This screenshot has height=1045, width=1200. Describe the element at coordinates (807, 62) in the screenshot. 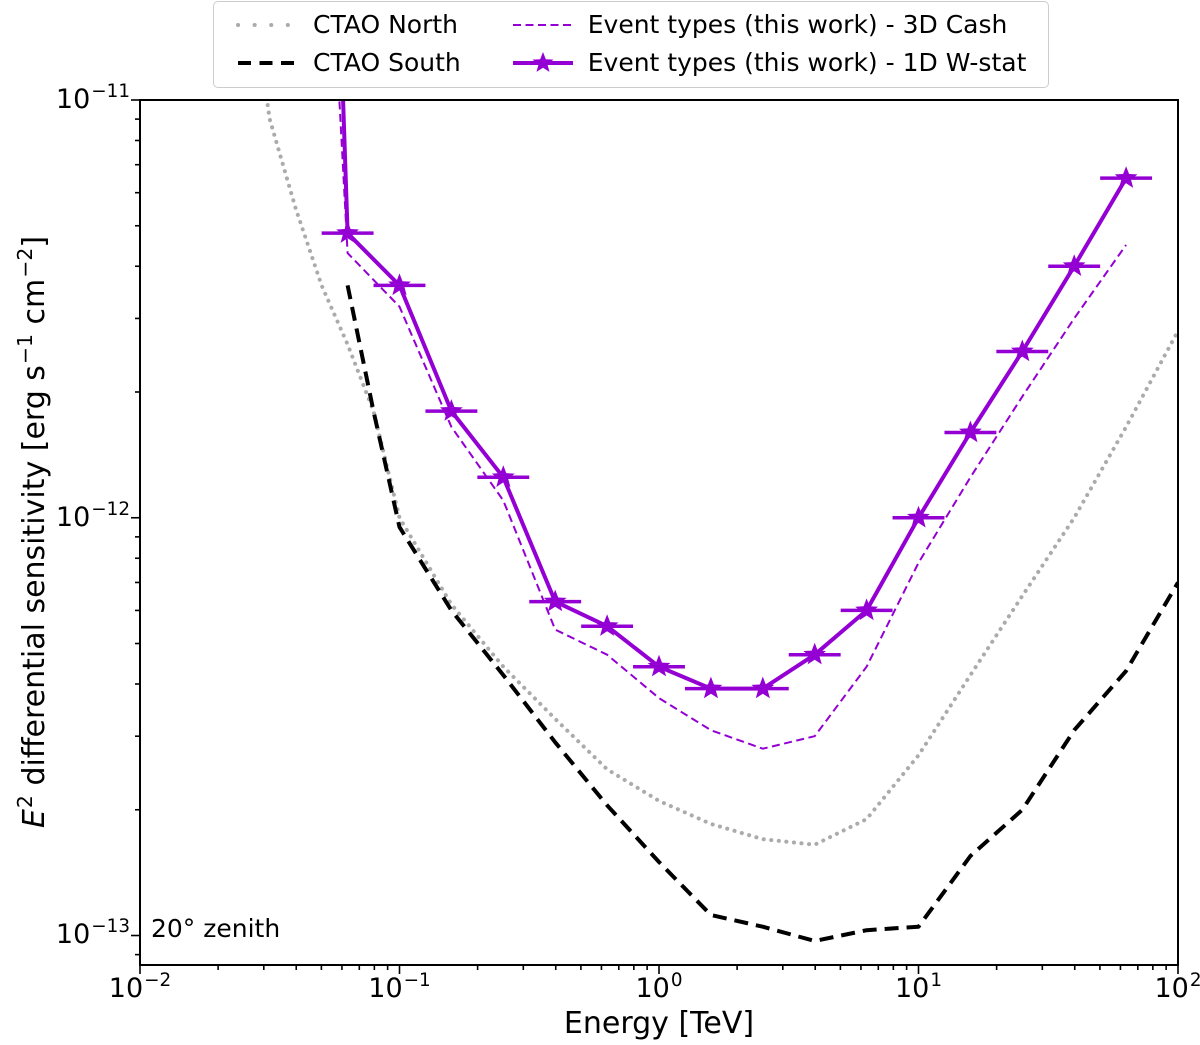

I see `legend-label-1d-wstat: Event types (this work) - 1D W-stat` at that location.